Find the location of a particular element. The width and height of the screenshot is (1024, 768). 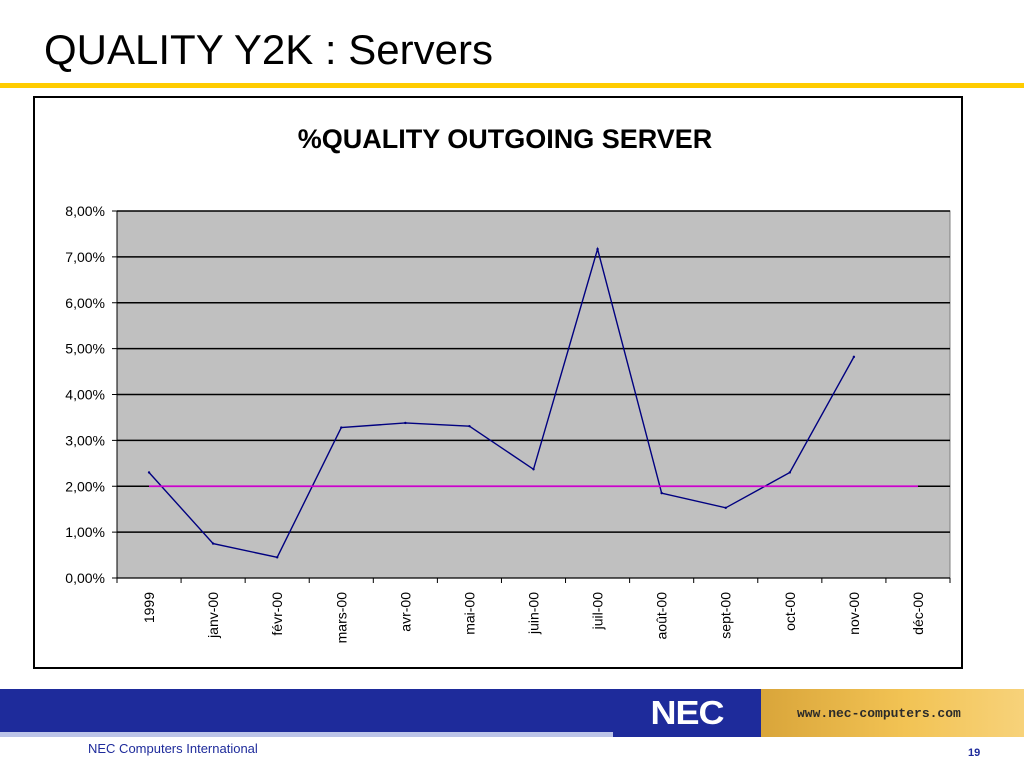

nec-logo-text: NEC is located at coordinates (687, 712).